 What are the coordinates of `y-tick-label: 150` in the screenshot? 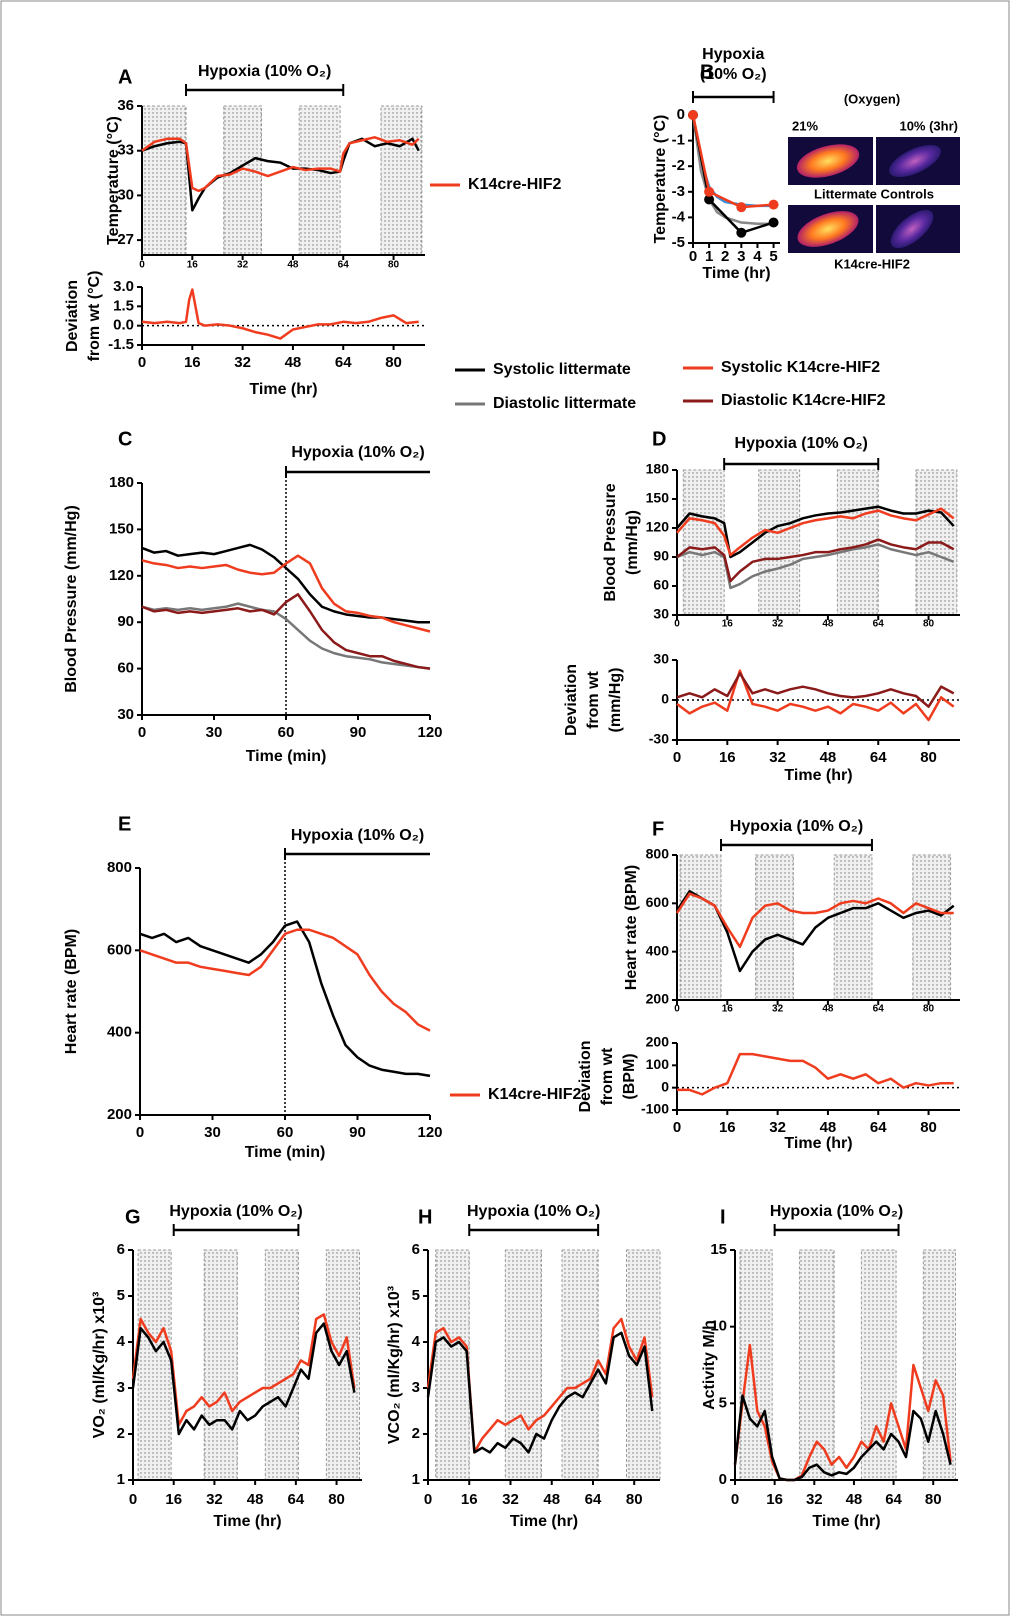 It's located at (658, 498).